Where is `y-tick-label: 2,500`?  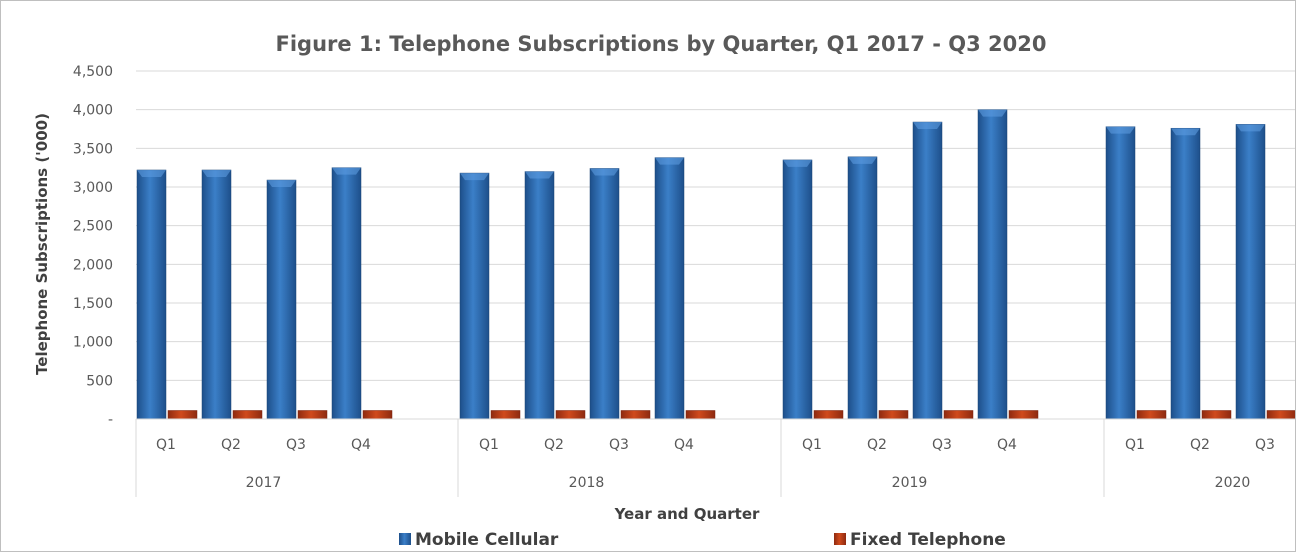 y-tick-label: 2,500 is located at coordinates (93, 227).